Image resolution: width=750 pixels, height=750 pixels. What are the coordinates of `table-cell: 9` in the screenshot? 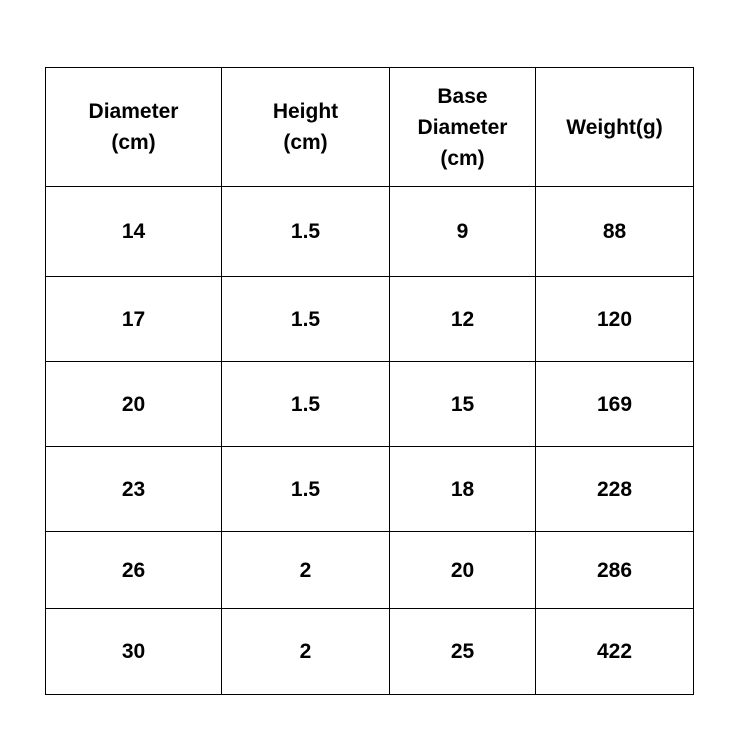 It's located at (462, 231).